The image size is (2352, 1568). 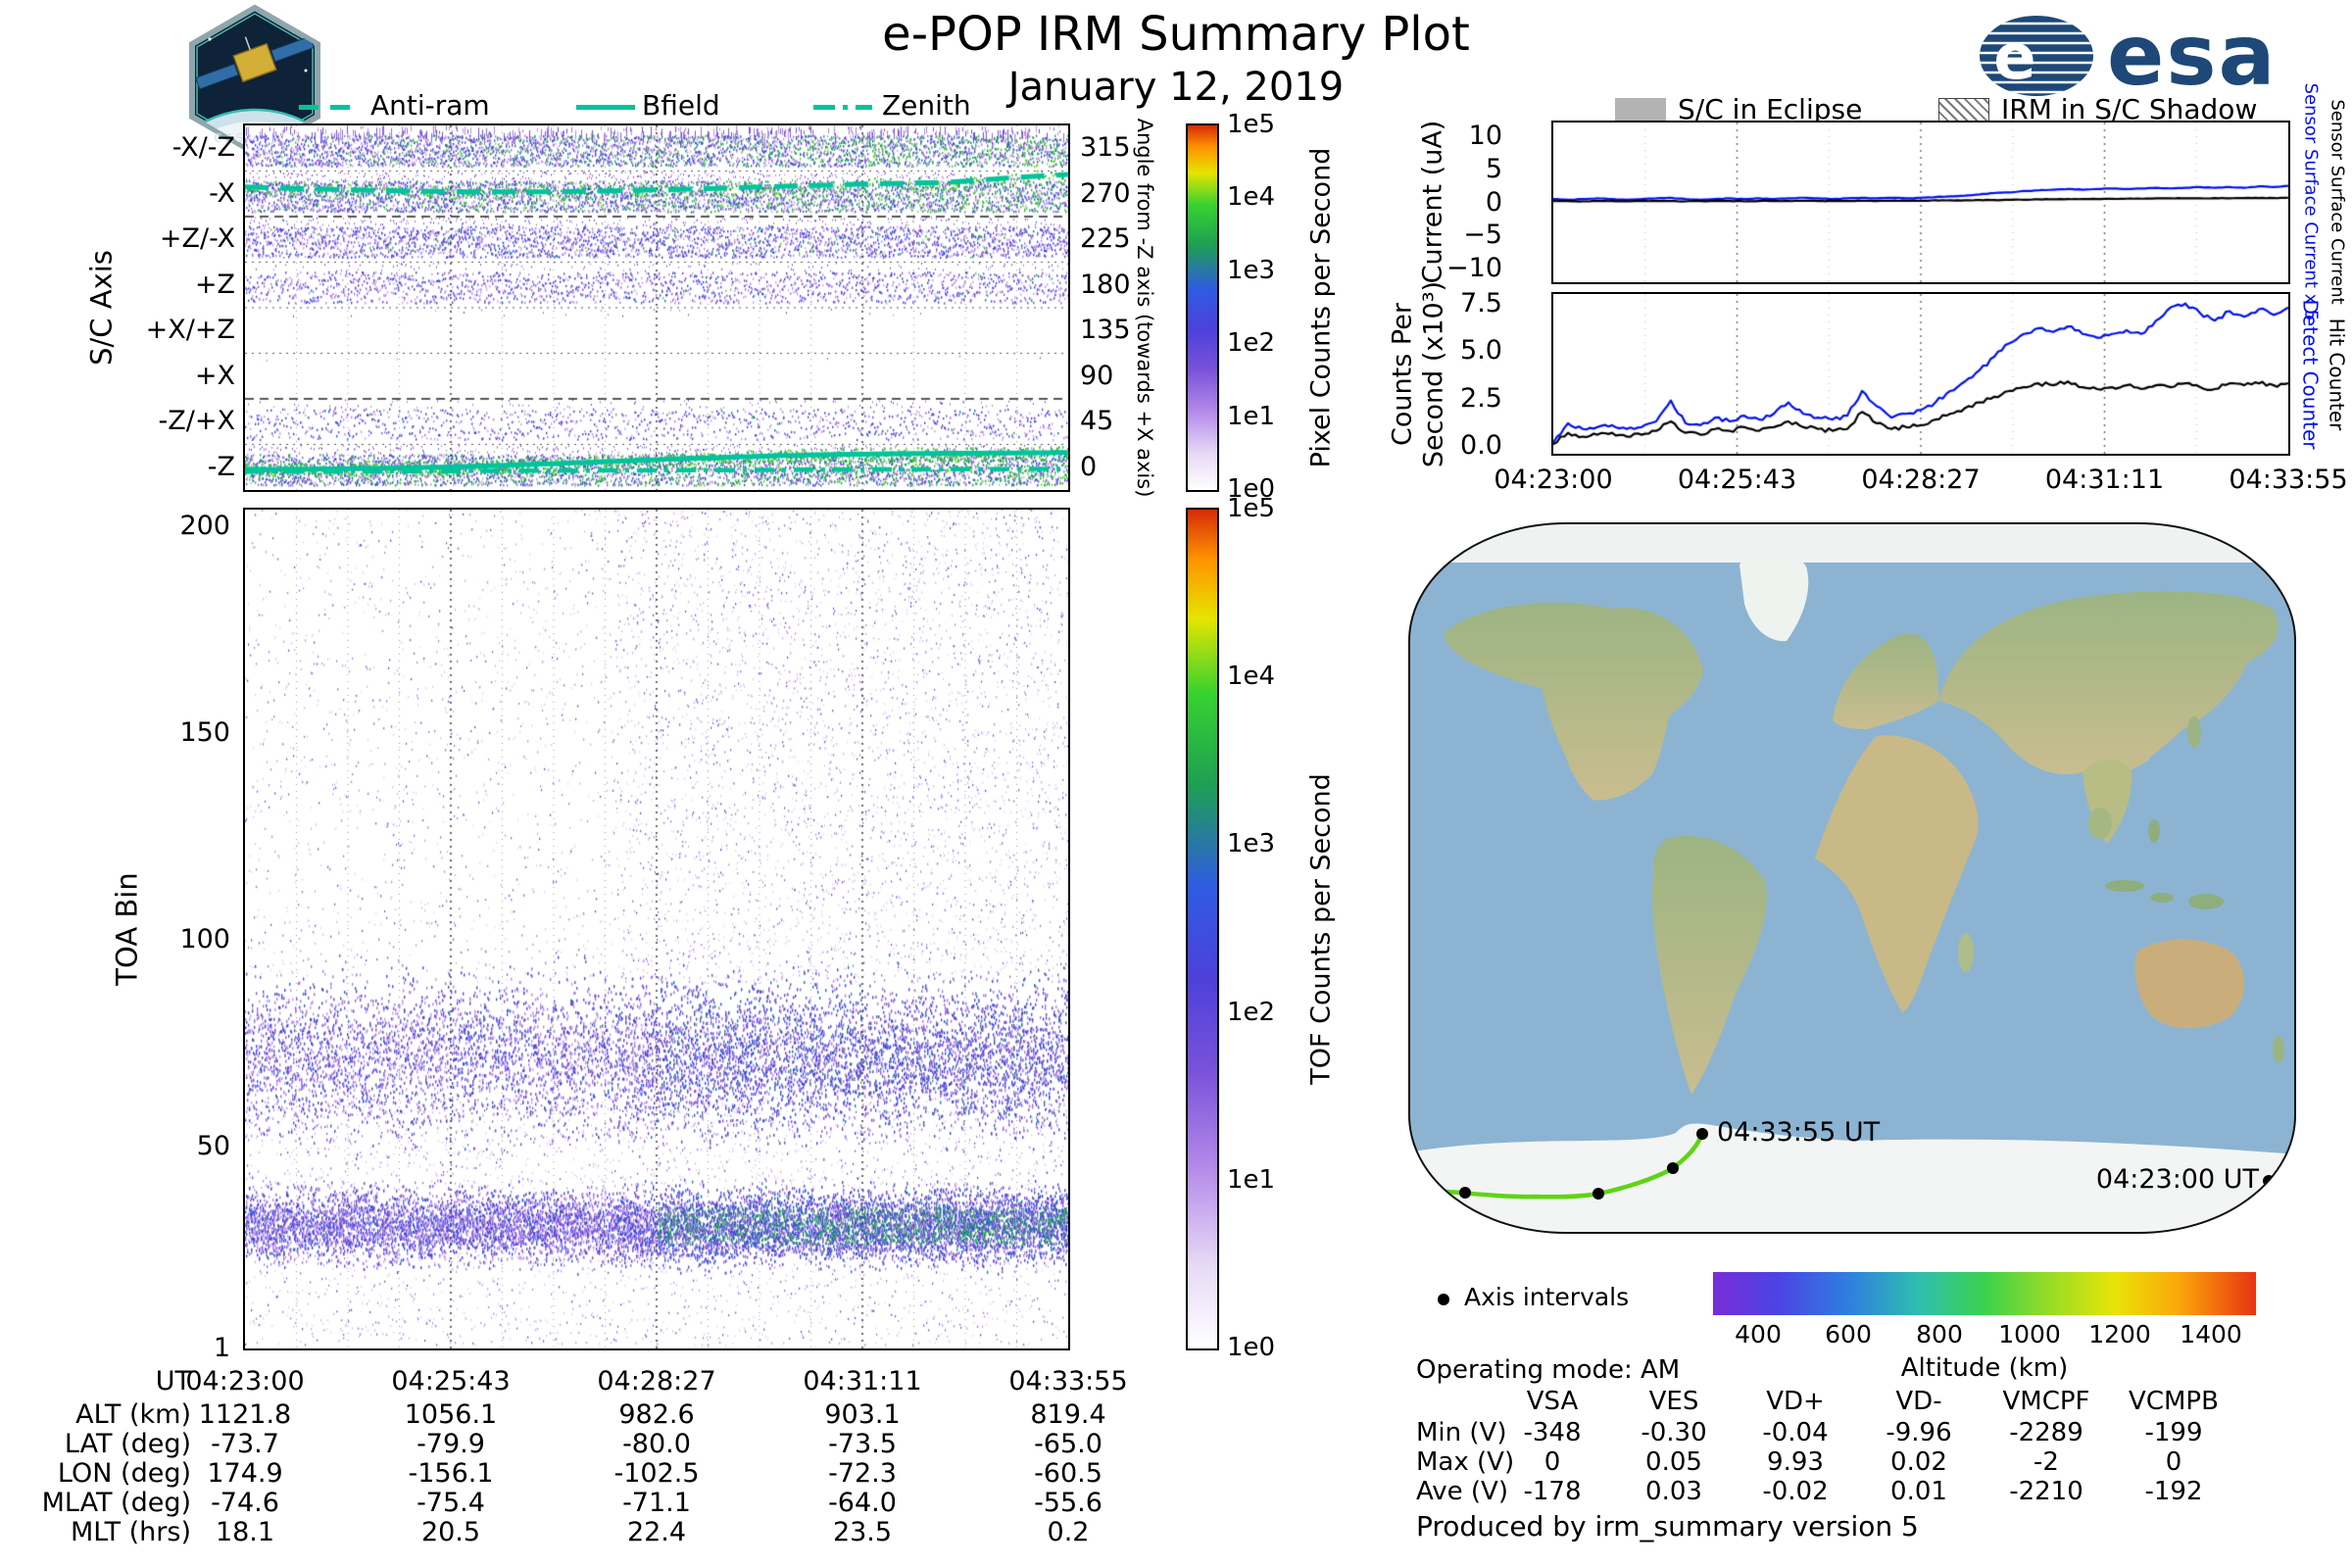 I want to click on ephemeris-cell: -55.6, so click(x=1068, y=1503).